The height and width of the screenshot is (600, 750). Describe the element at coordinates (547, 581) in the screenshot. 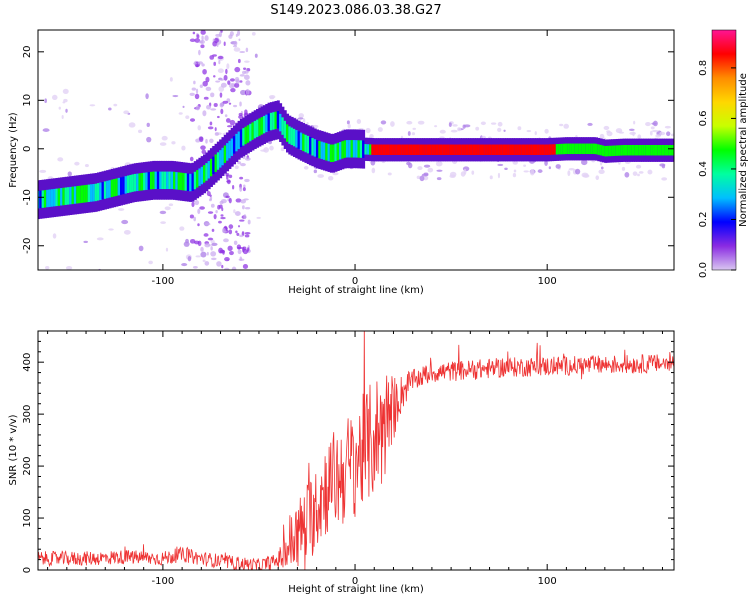

I see `snr-x-tick-label: 100` at that location.